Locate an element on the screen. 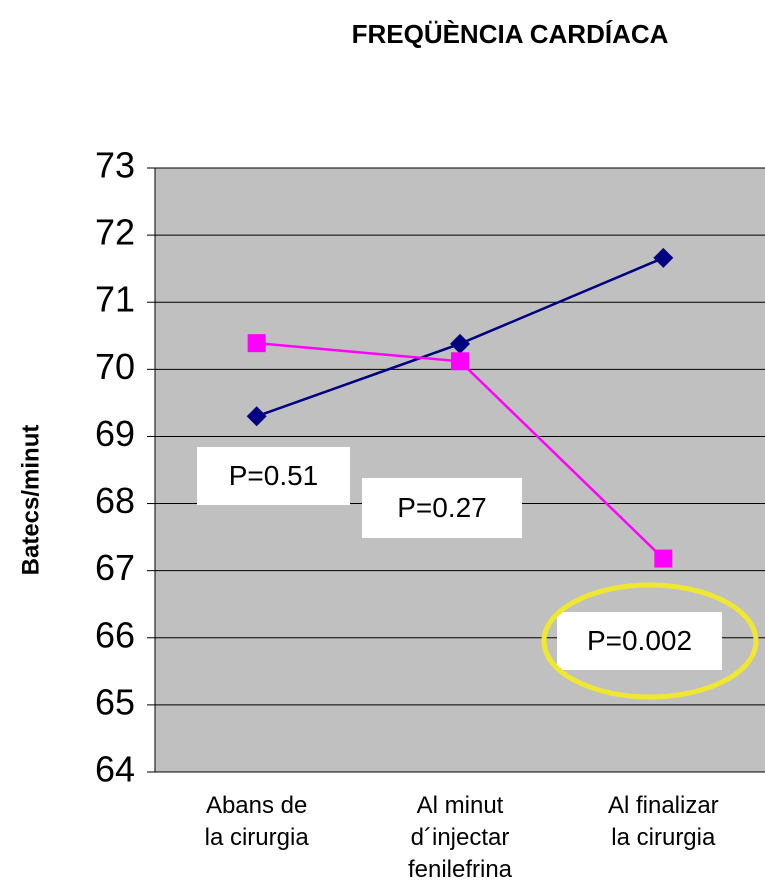  y-tick-label: 73 is located at coordinates (115, 165).